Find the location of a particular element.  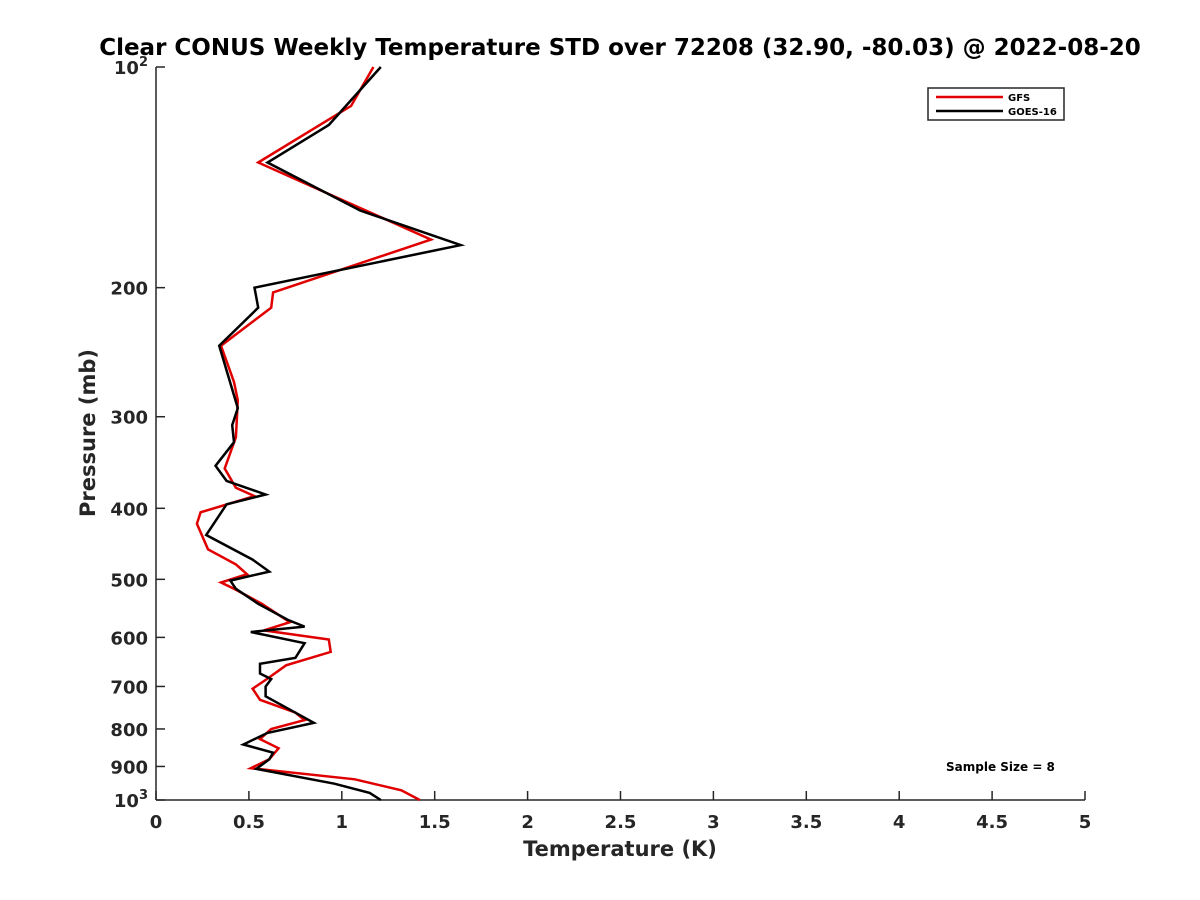

y-tick-label: 700 is located at coordinates (129, 687).